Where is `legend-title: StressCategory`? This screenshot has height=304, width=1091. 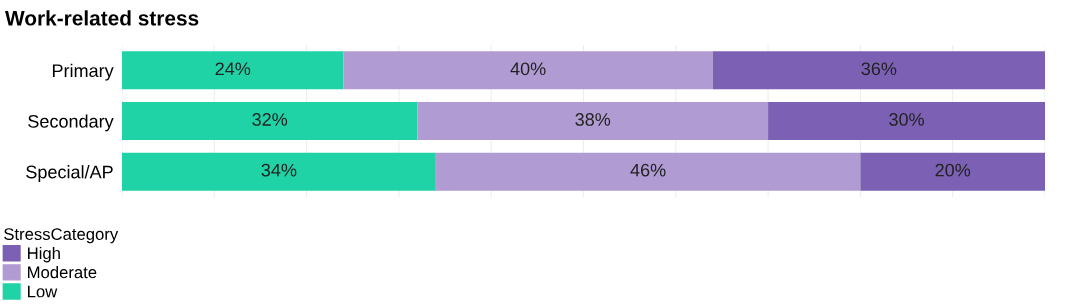
legend-title: StressCategory is located at coordinates (61, 236).